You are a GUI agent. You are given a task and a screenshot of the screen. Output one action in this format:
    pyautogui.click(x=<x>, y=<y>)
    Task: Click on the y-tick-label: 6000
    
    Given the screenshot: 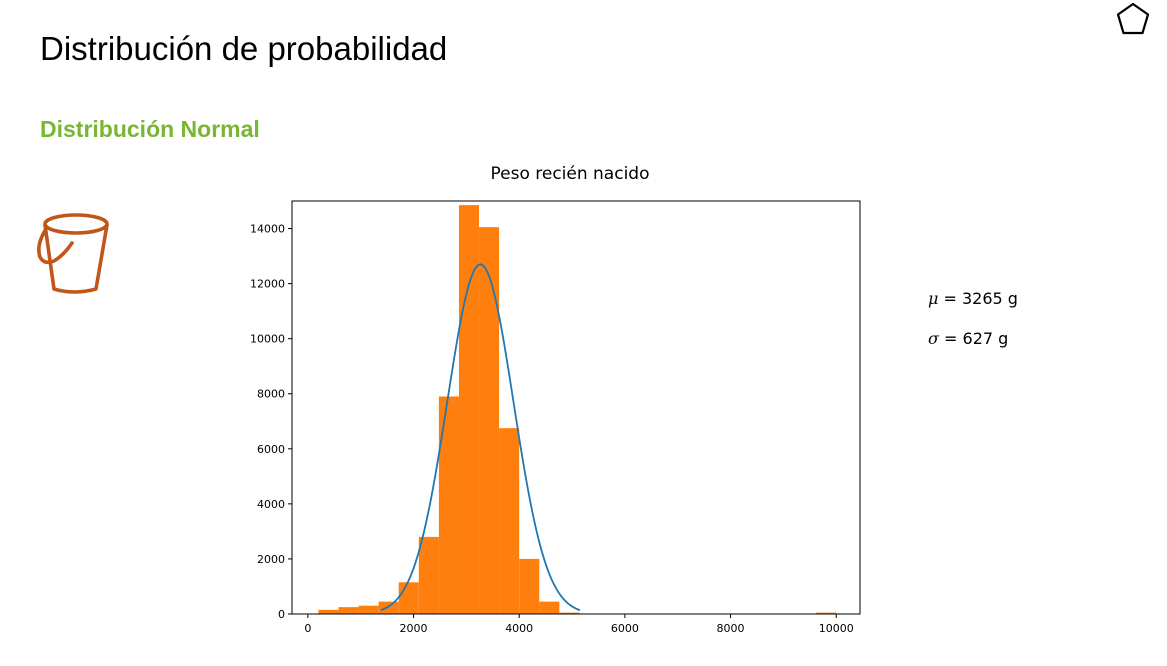 What is the action you would take?
    pyautogui.click(x=271, y=449)
    